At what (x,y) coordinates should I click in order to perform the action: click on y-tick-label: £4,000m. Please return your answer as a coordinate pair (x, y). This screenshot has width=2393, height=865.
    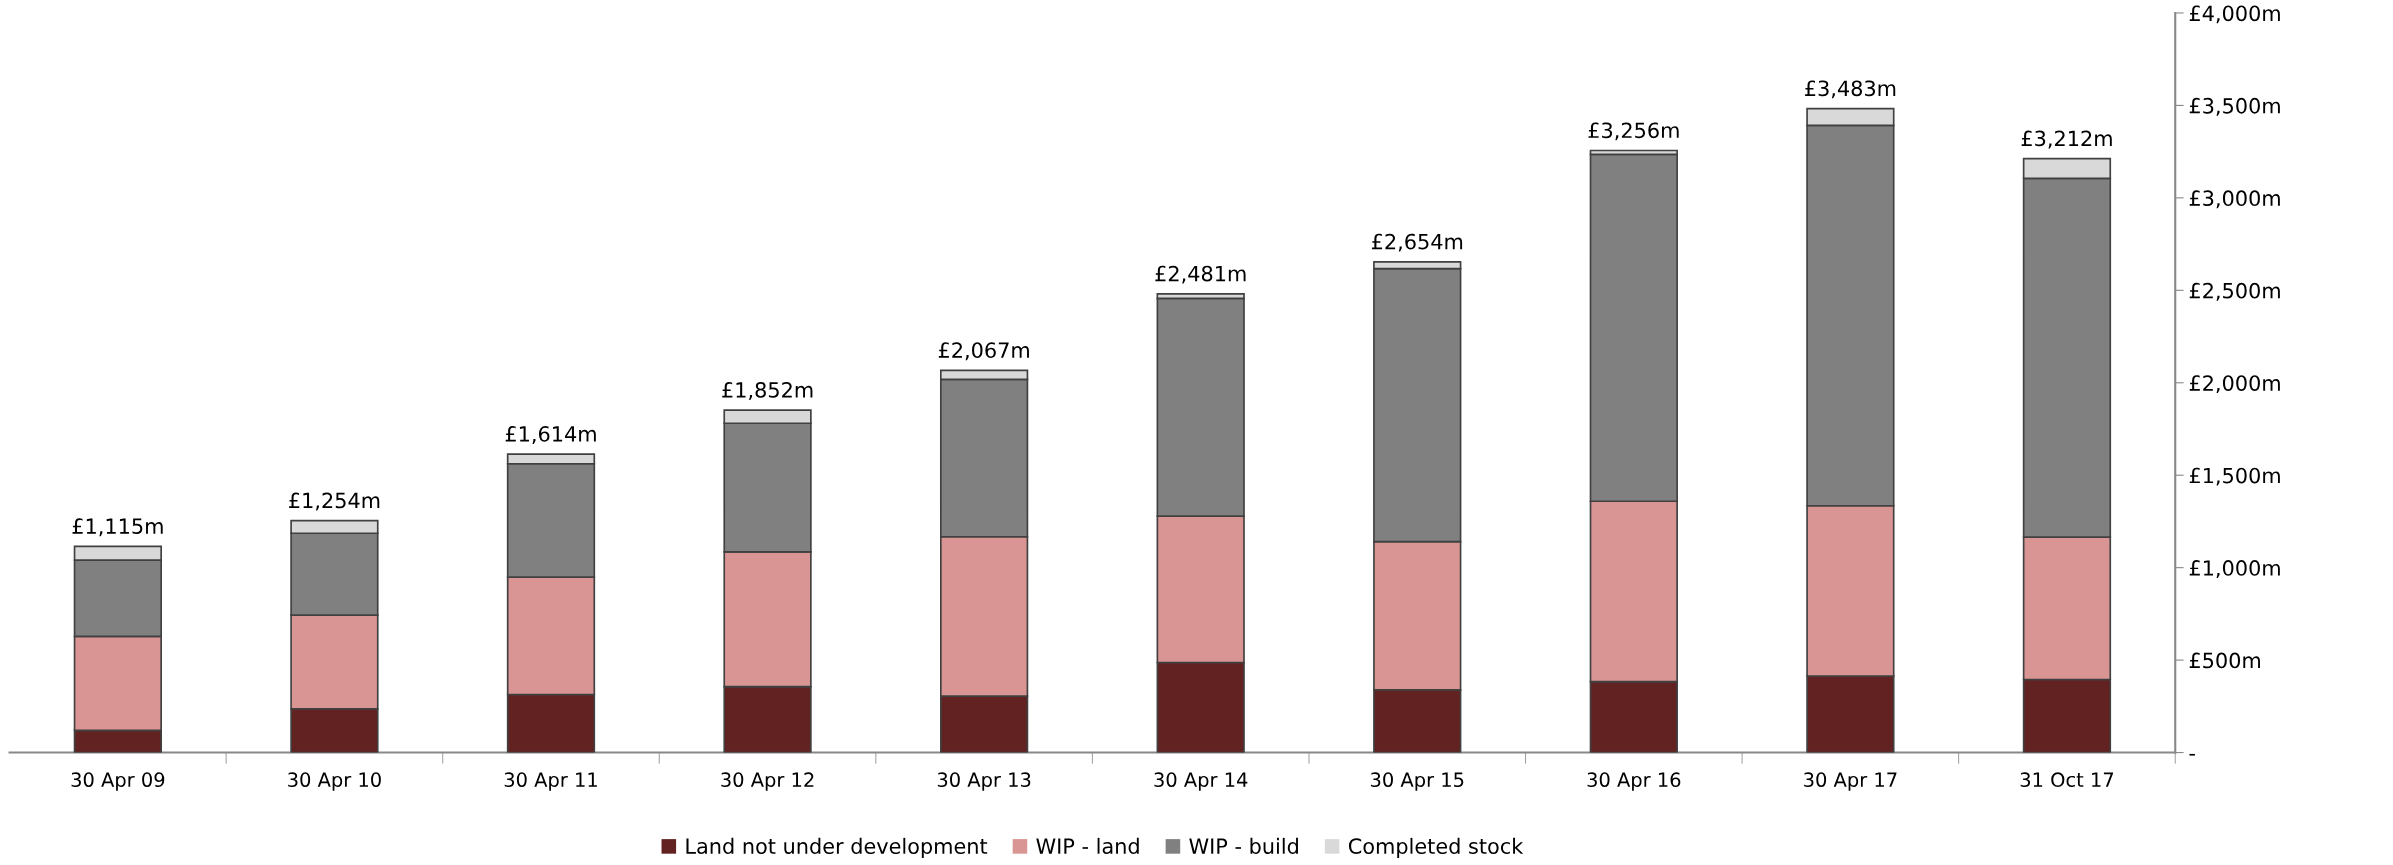
    Looking at the image, I should click on (2234, 14).